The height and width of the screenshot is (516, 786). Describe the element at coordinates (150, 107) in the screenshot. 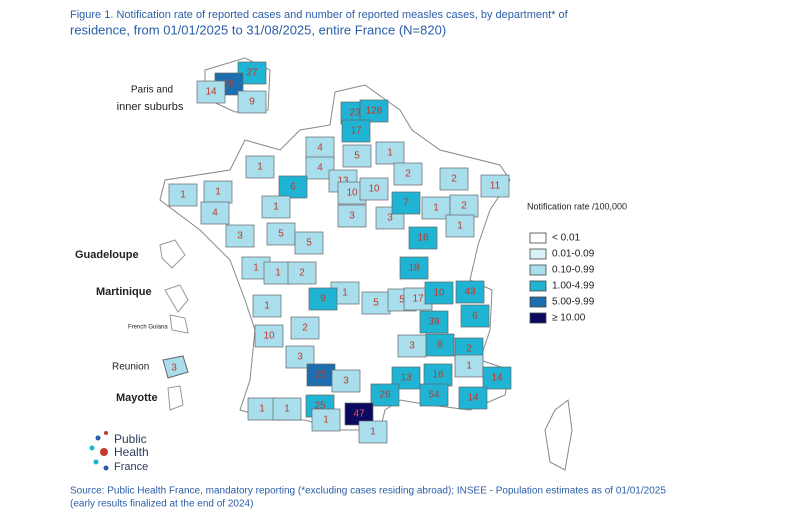

I see `territory-label: inner suburbs` at that location.